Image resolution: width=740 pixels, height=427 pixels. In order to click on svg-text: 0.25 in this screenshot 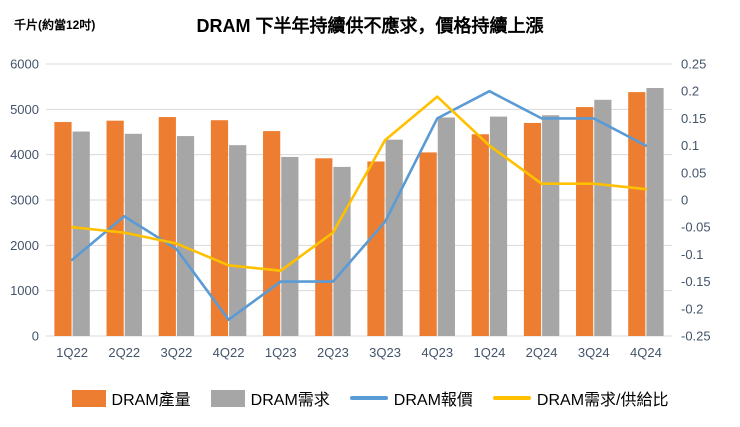, I will do `click(693, 64)`.